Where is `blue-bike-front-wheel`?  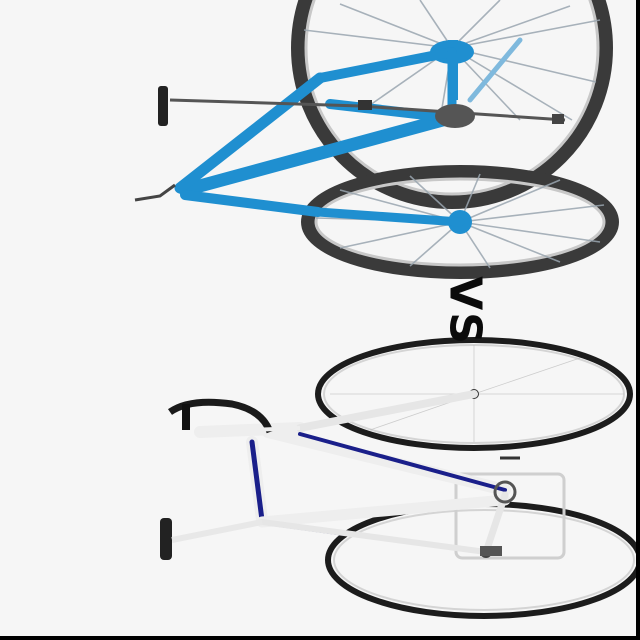
blue-bike-front-wheel is located at coordinates (460, 222).